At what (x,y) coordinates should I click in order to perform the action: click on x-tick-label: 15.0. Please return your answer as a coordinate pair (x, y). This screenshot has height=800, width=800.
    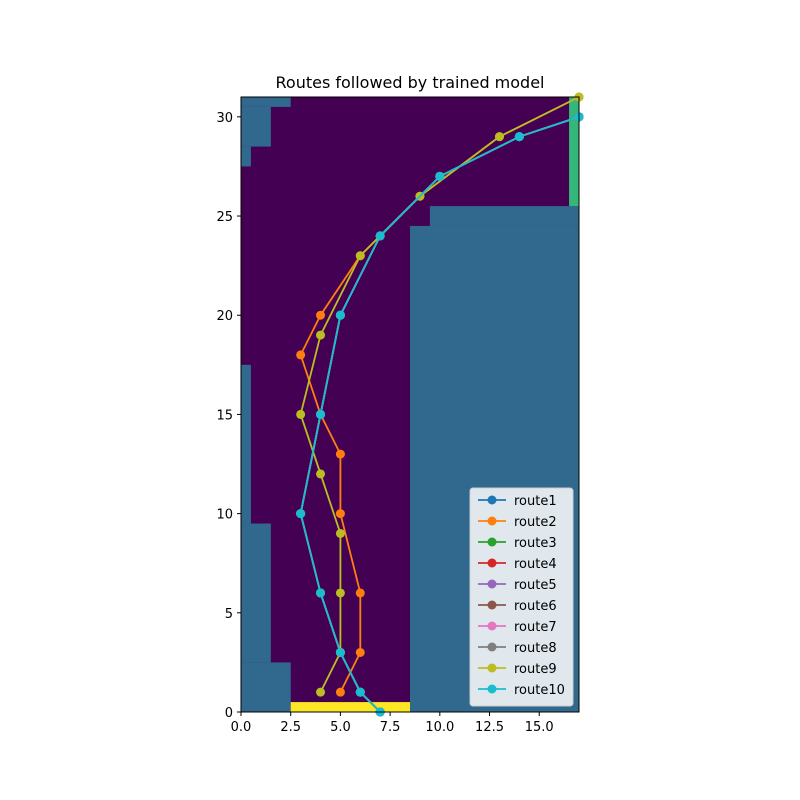
    Looking at the image, I should click on (539, 727).